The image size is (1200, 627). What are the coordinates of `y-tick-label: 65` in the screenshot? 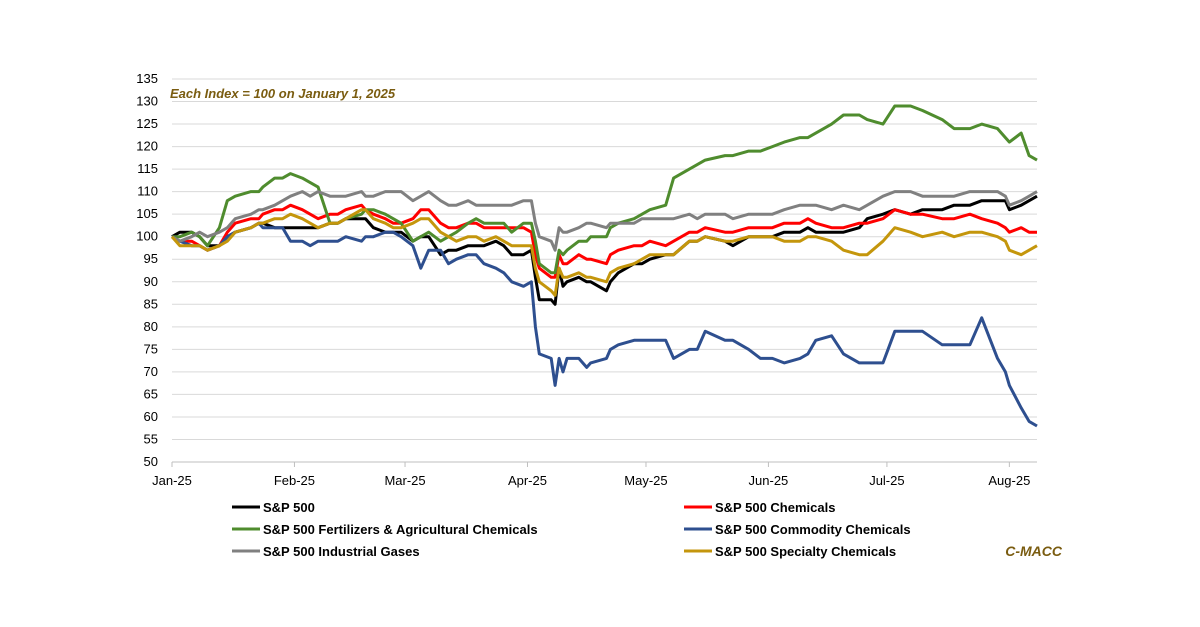 It's located at (151, 393).